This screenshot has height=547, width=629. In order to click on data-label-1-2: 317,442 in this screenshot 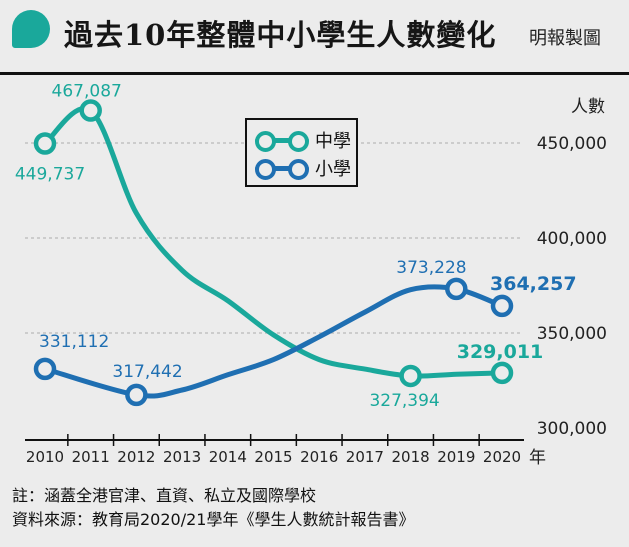, I will do `click(147, 372)`.